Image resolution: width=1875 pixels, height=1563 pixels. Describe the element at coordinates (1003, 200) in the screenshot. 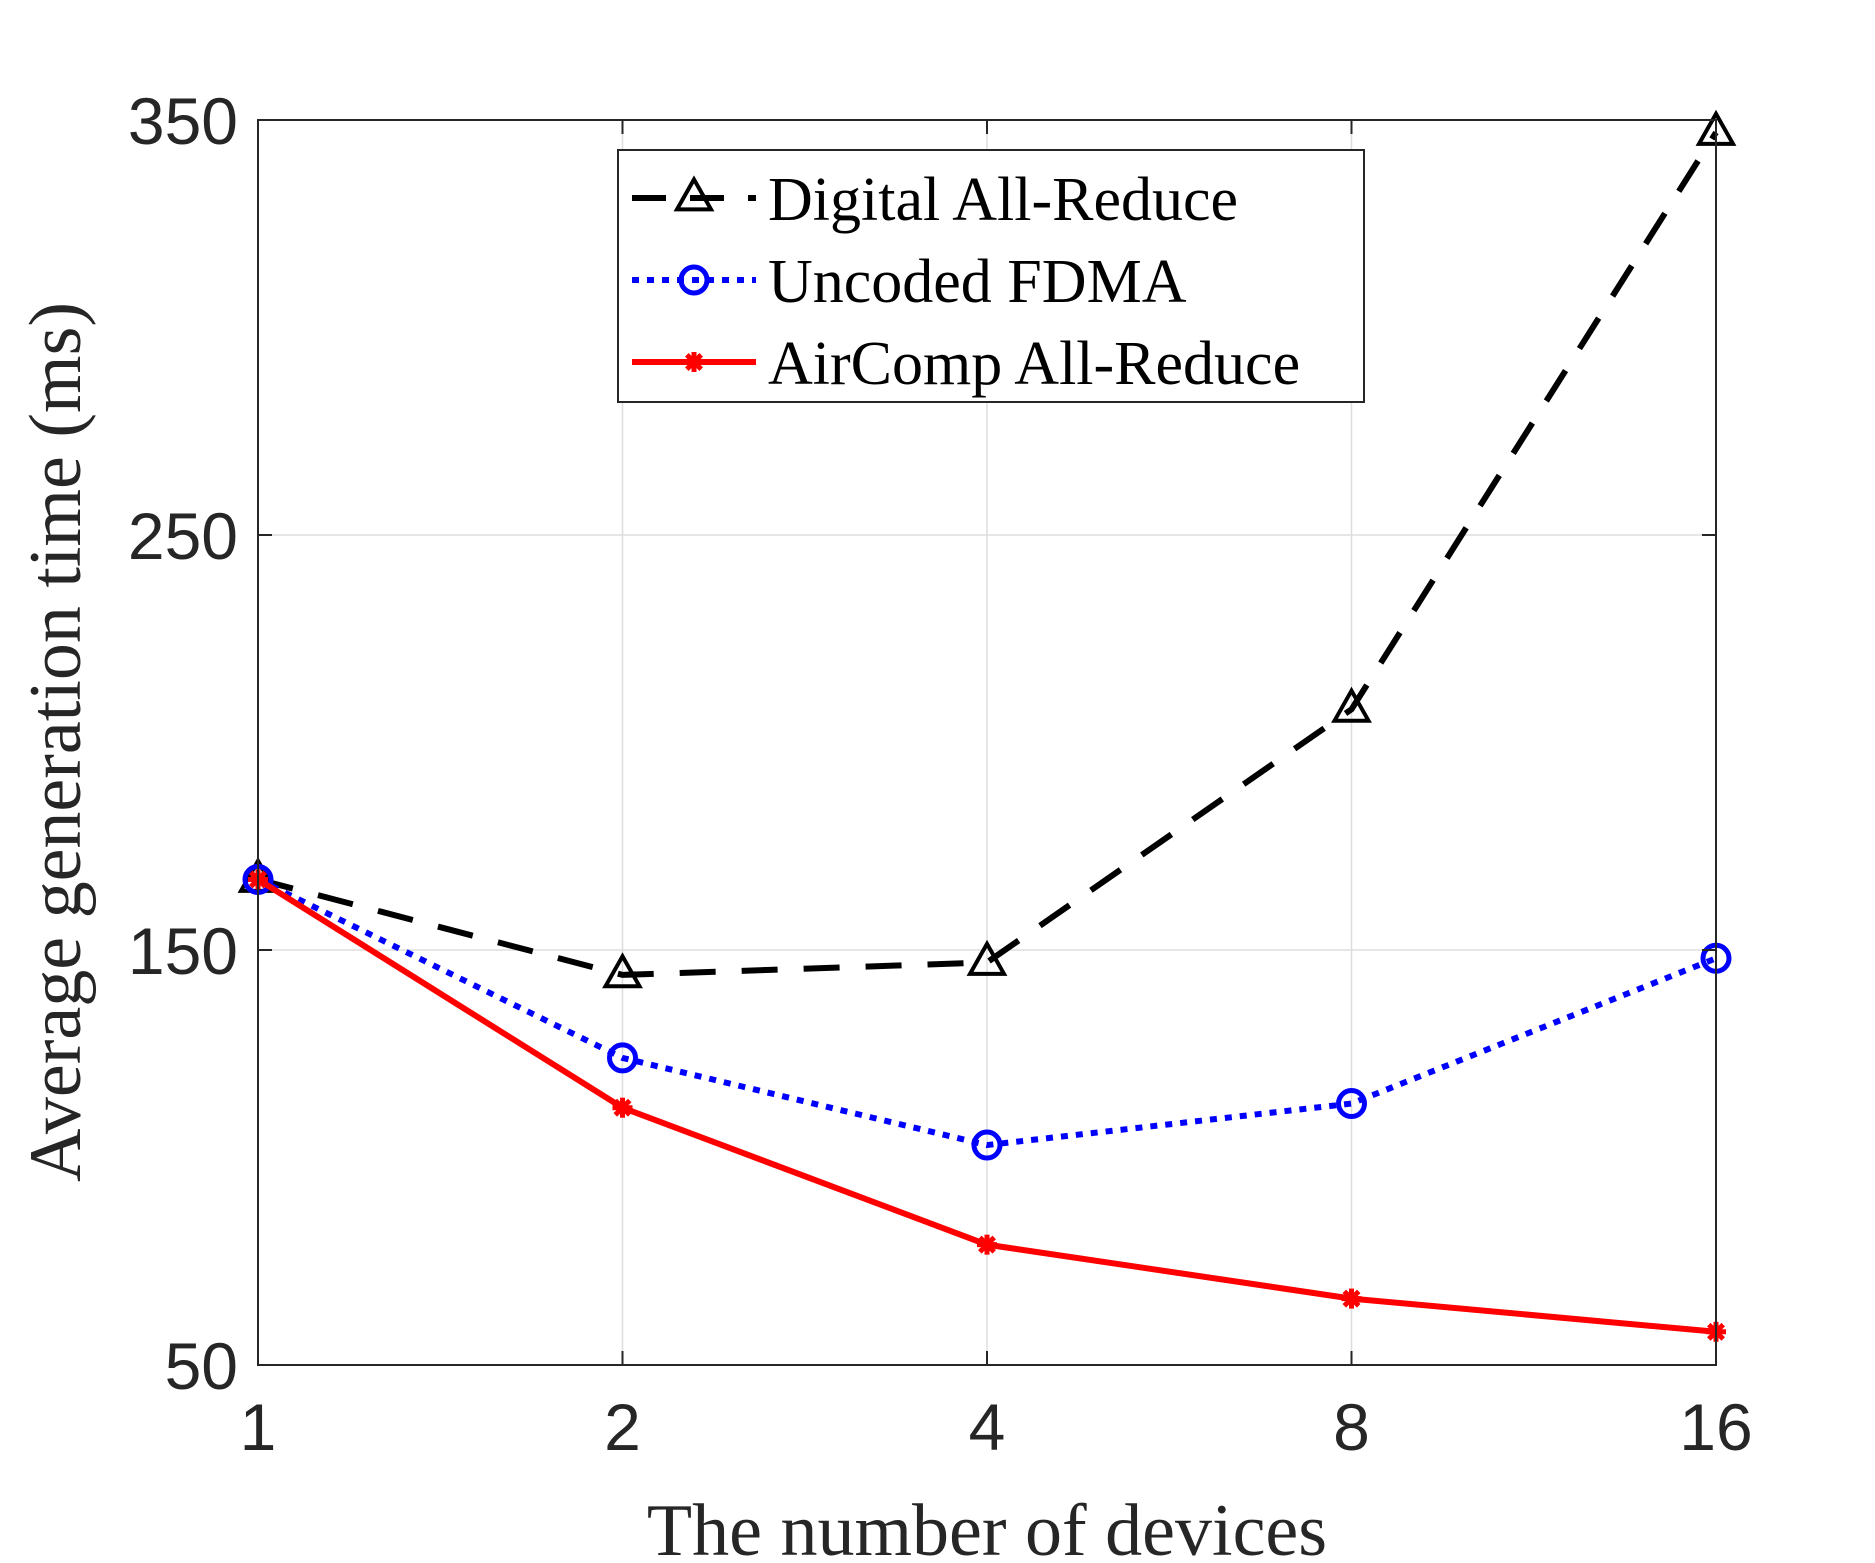

I see `legend-label-digital-all-reduce: Digital All-Reduce` at that location.